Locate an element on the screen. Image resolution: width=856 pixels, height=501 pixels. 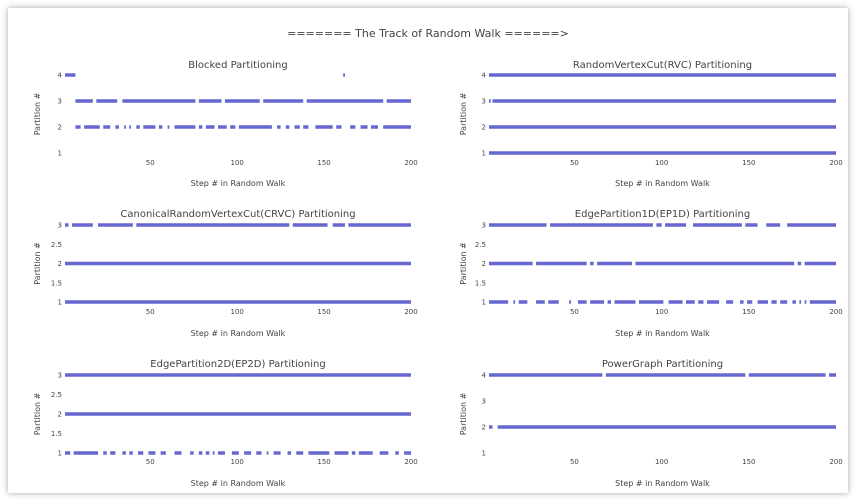
chart-title: PowerGraph Partitioning is located at coordinates (662, 364).